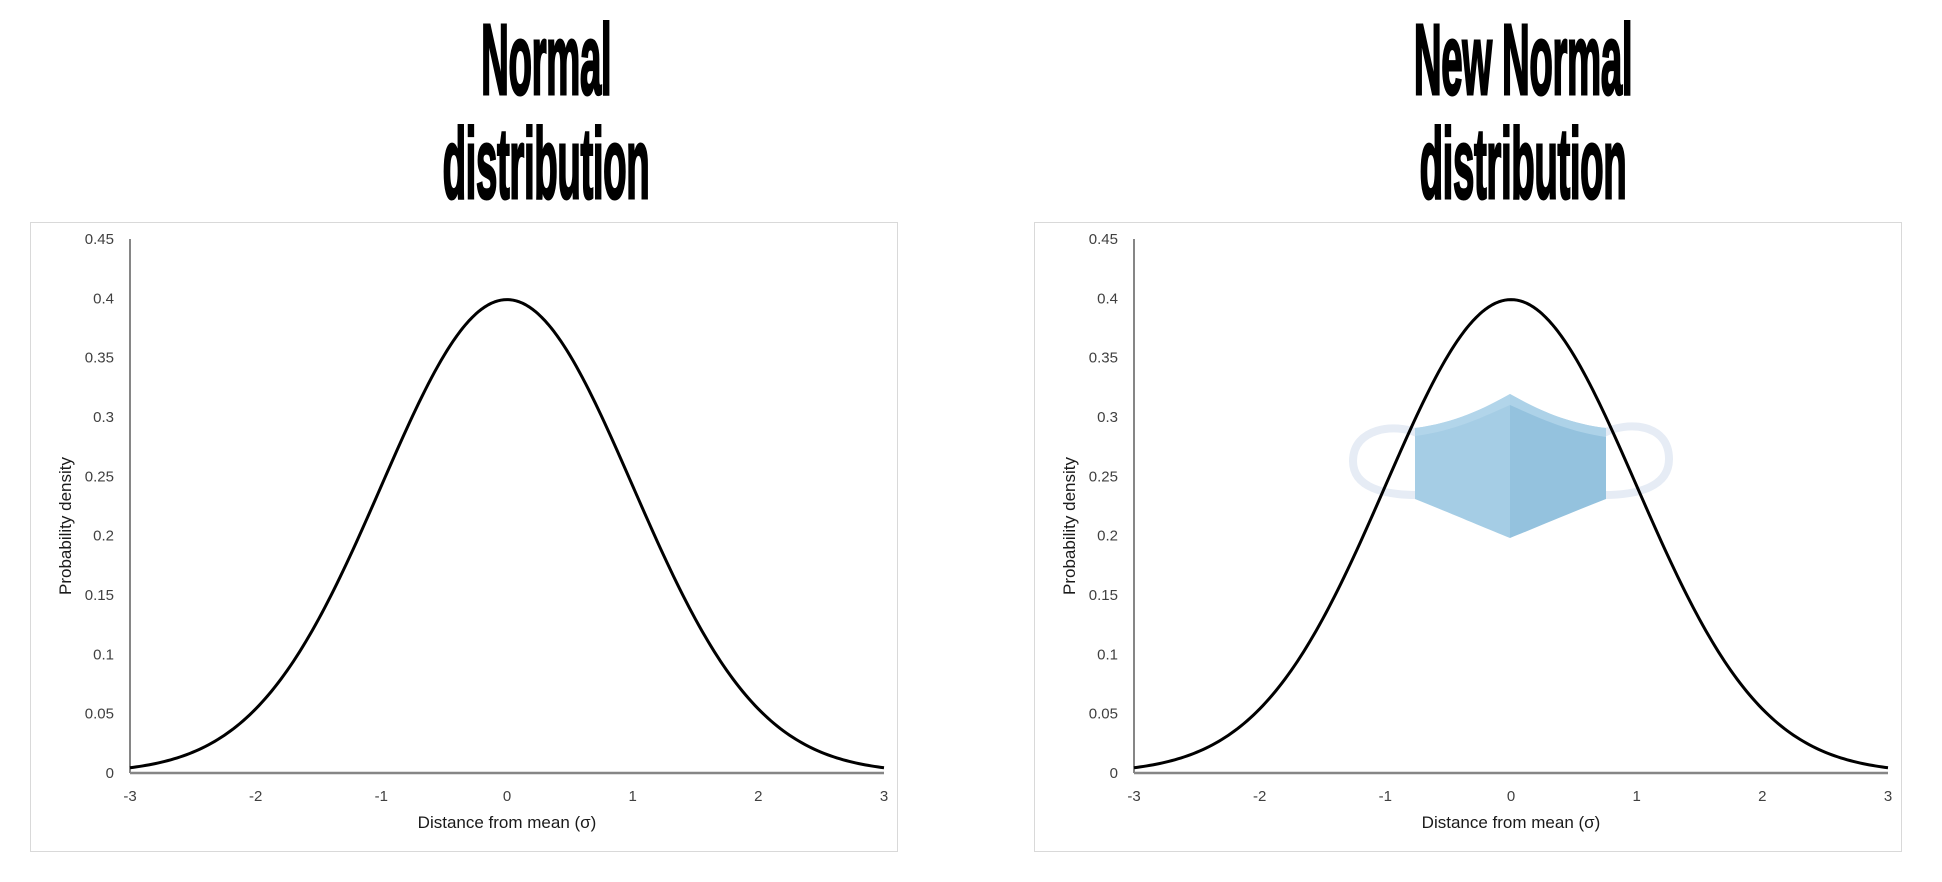 The image size is (1942, 882). I want to click on mask-body, so click(1510, 466).